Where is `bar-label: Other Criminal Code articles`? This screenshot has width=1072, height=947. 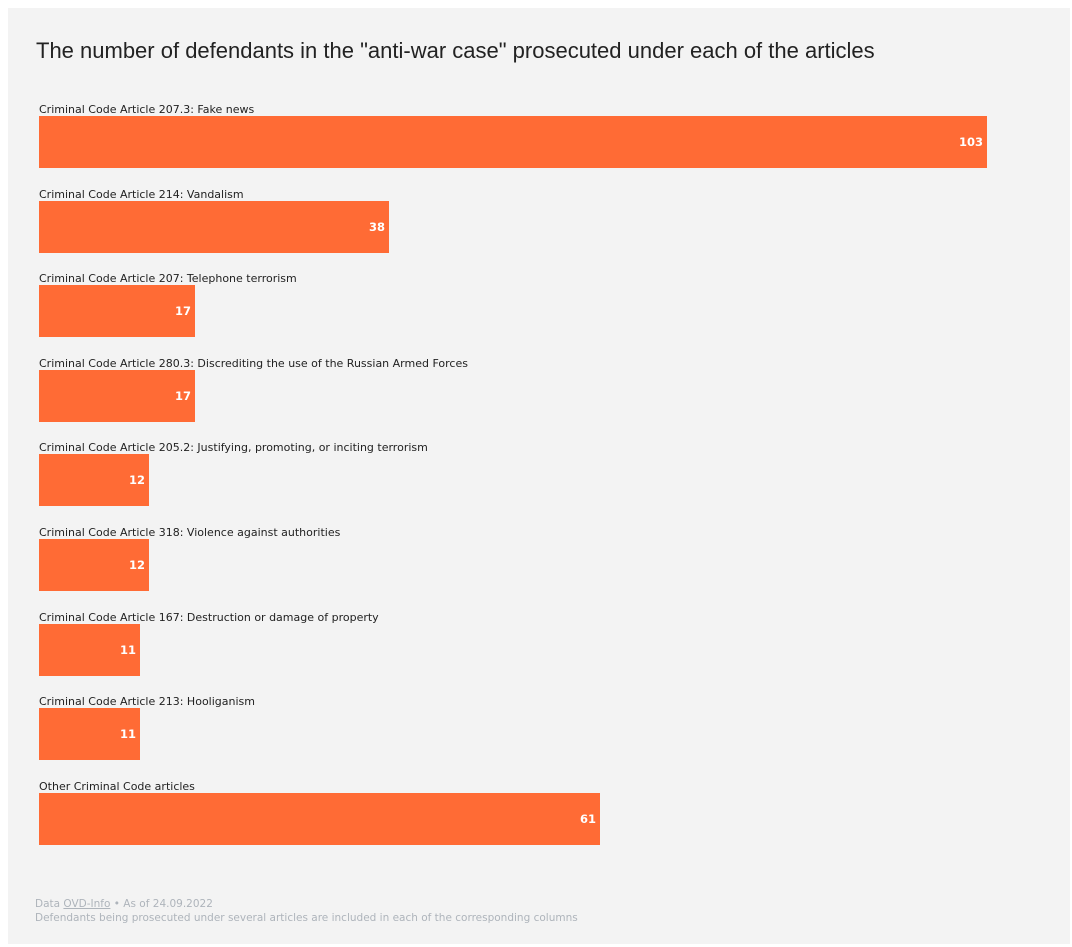
bar-label: Other Criminal Code articles is located at coordinates (117, 786).